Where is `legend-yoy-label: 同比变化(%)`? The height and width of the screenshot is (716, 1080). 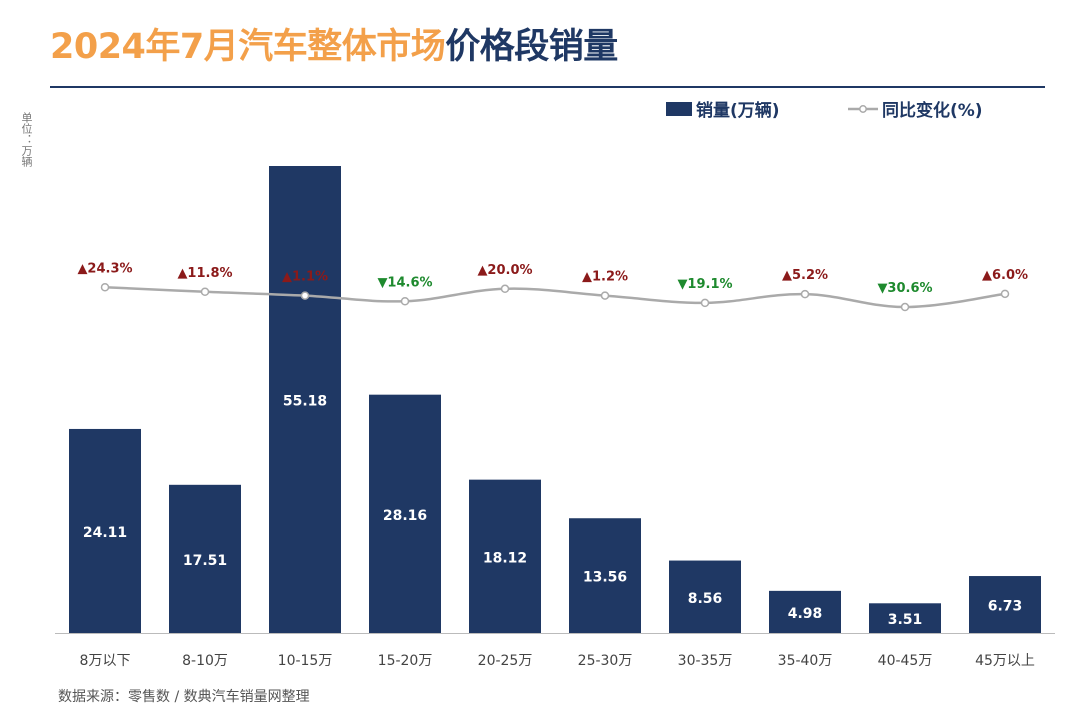
legend-yoy-label: 同比变化(%) is located at coordinates (932, 111).